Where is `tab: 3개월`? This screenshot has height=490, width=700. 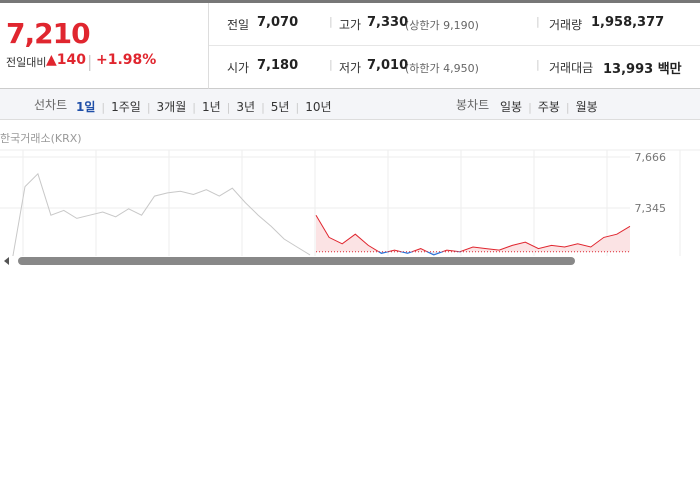 tab: 3개월 is located at coordinates (171, 107).